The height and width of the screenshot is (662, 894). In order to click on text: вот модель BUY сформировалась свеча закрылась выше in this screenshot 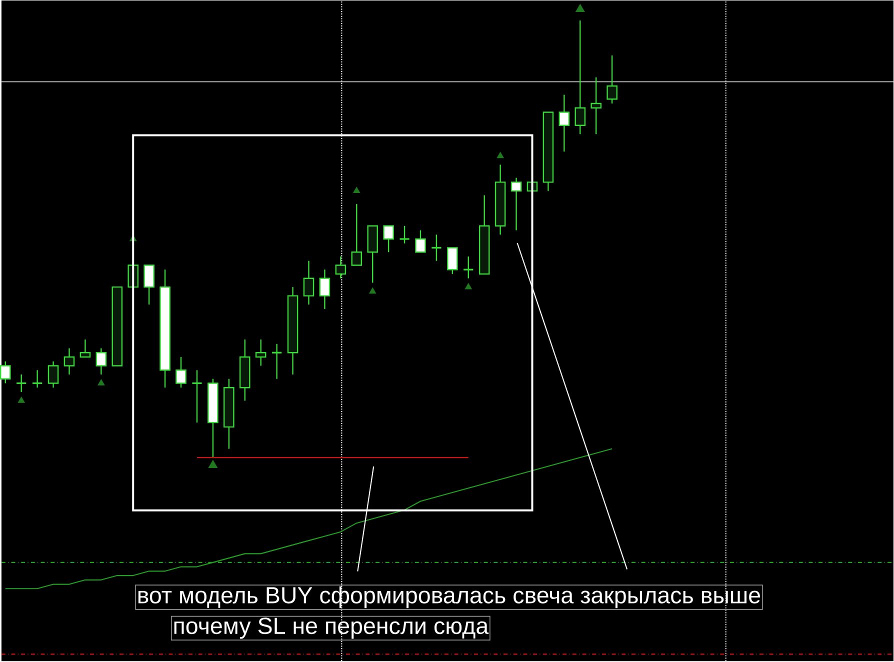, I will do `click(449, 597)`.